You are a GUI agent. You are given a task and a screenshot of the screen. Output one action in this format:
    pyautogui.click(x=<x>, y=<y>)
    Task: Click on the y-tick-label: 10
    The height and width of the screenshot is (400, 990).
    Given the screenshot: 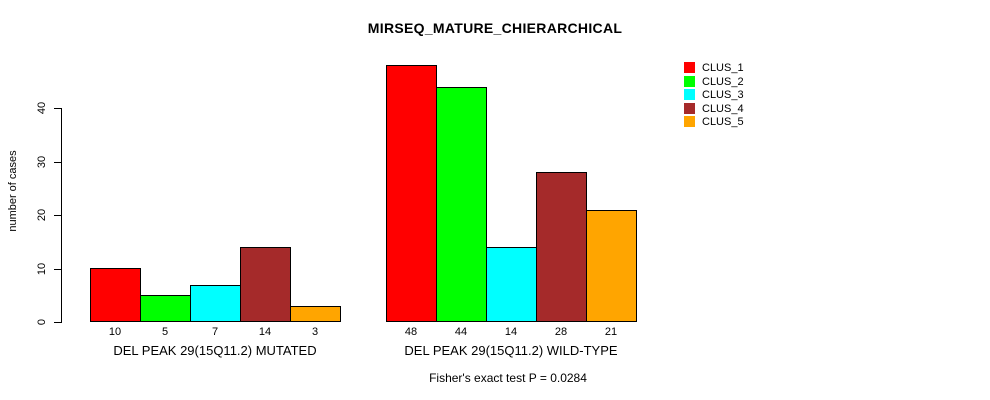 What is the action you would take?
    pyautogui.click(x=42, y=269)
    